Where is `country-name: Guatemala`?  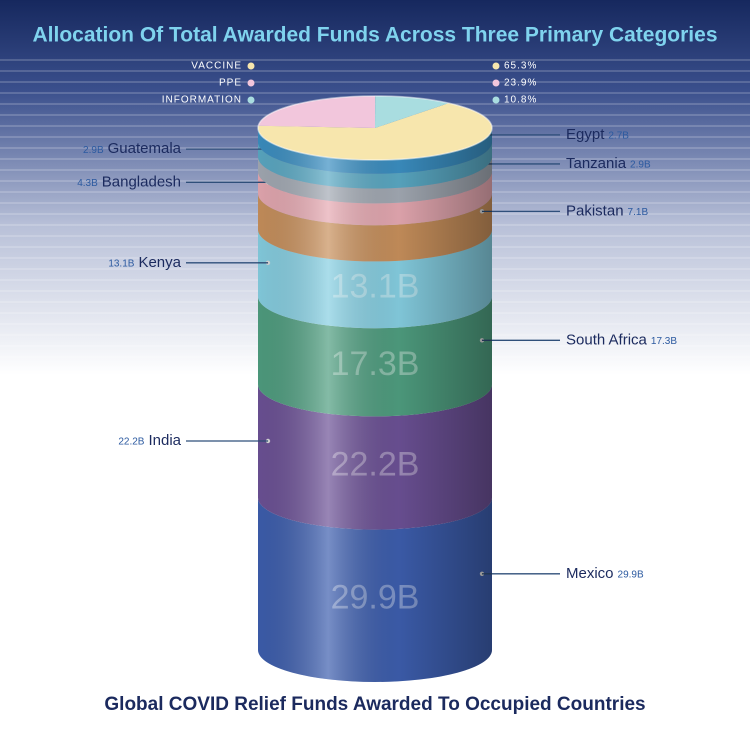
country-name: Guatemala is located at coordinates (145, 148).